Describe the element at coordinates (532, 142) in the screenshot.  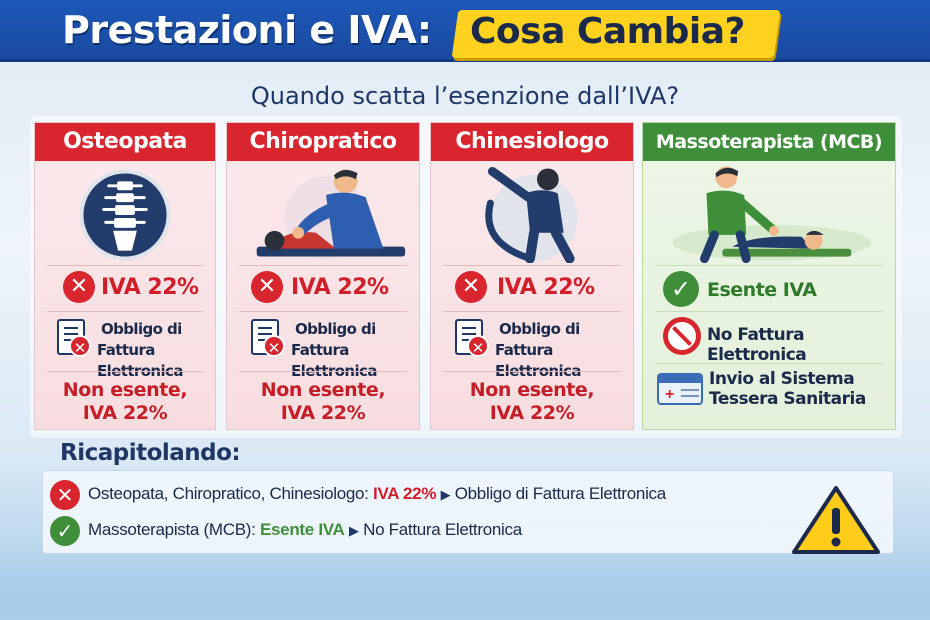
I see `card-title: Chinesiologo` at that location.